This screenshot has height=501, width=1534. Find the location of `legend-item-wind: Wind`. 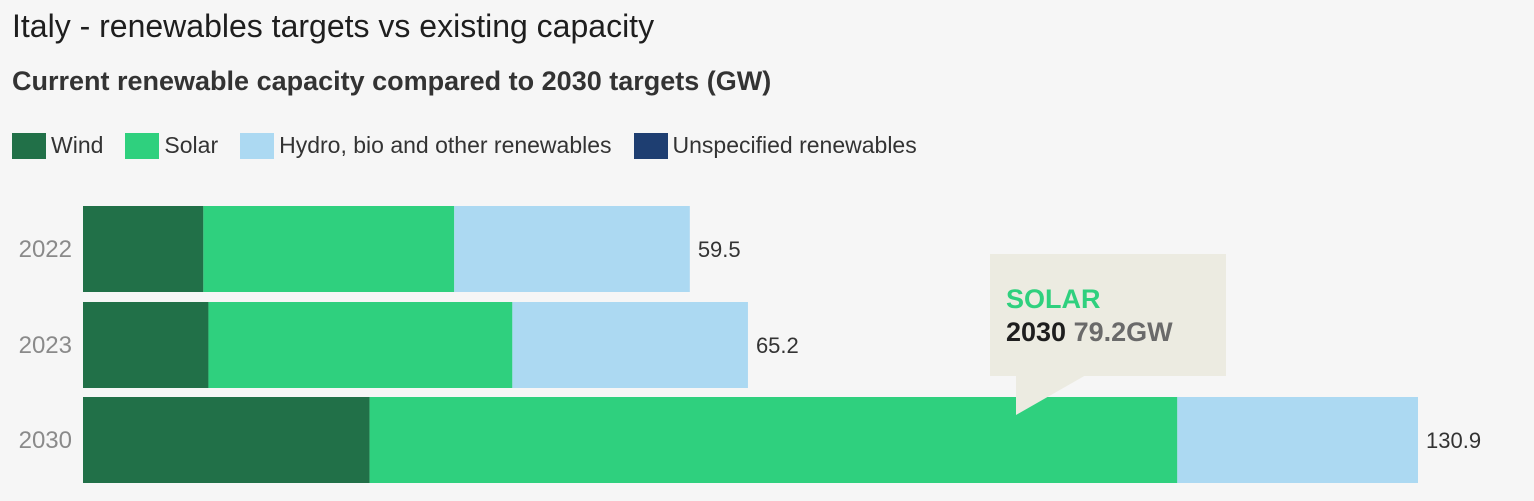

legend-item-wind: Wind is located at coordinates (57, 145).